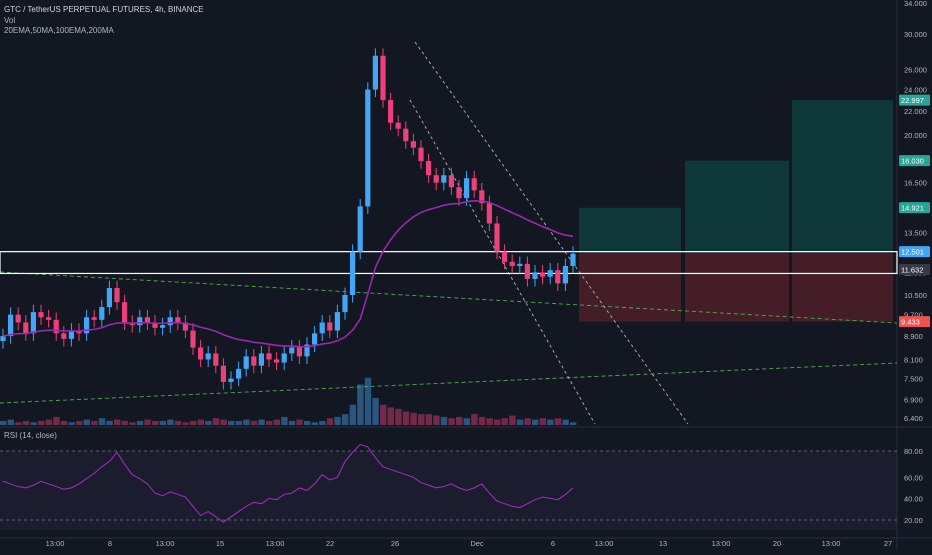  I want to click on price-tick-label: 20.000, so click(915, 135).